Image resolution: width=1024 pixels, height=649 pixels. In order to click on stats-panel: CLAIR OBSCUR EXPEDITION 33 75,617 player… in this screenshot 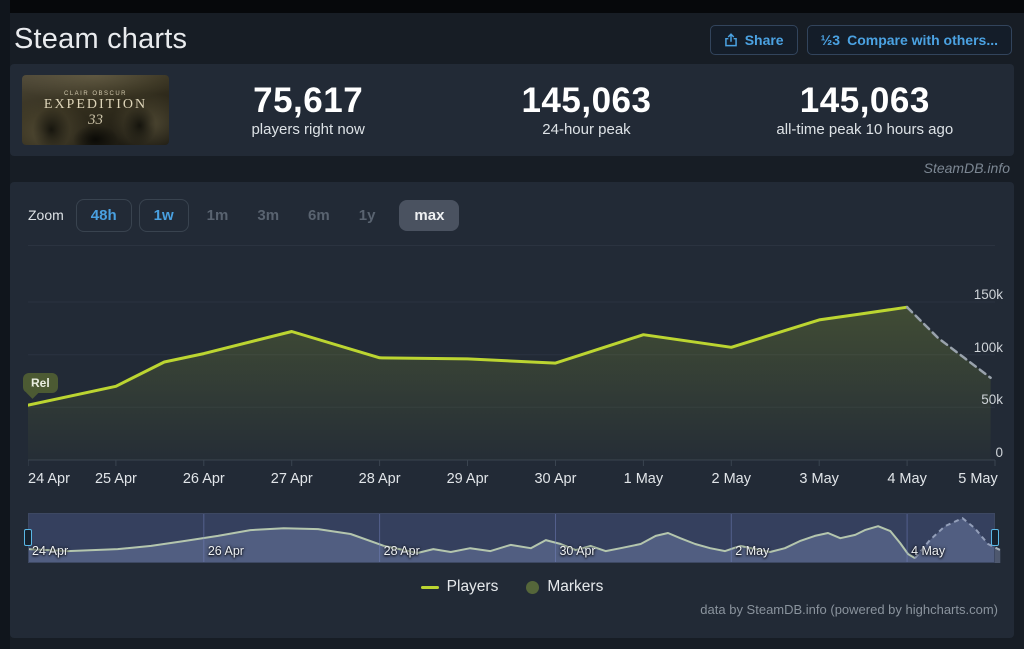, I will do `click(512, 110)`.